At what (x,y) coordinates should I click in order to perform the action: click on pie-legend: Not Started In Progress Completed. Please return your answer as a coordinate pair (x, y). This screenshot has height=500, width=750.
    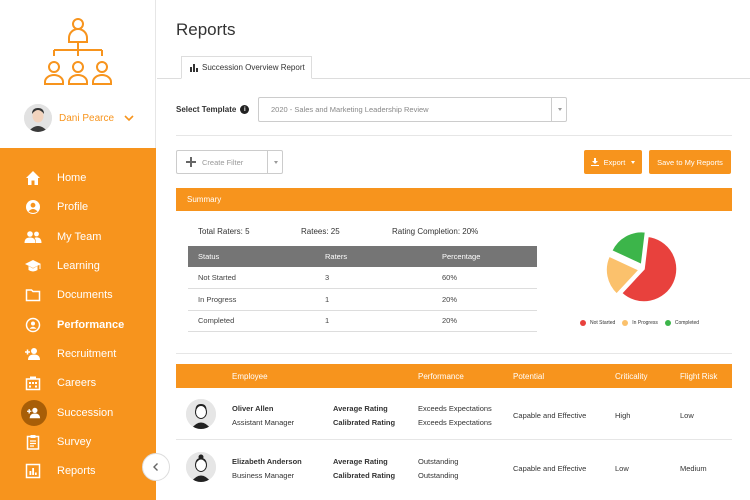
    Looking at the image, I should click on (643, 323).